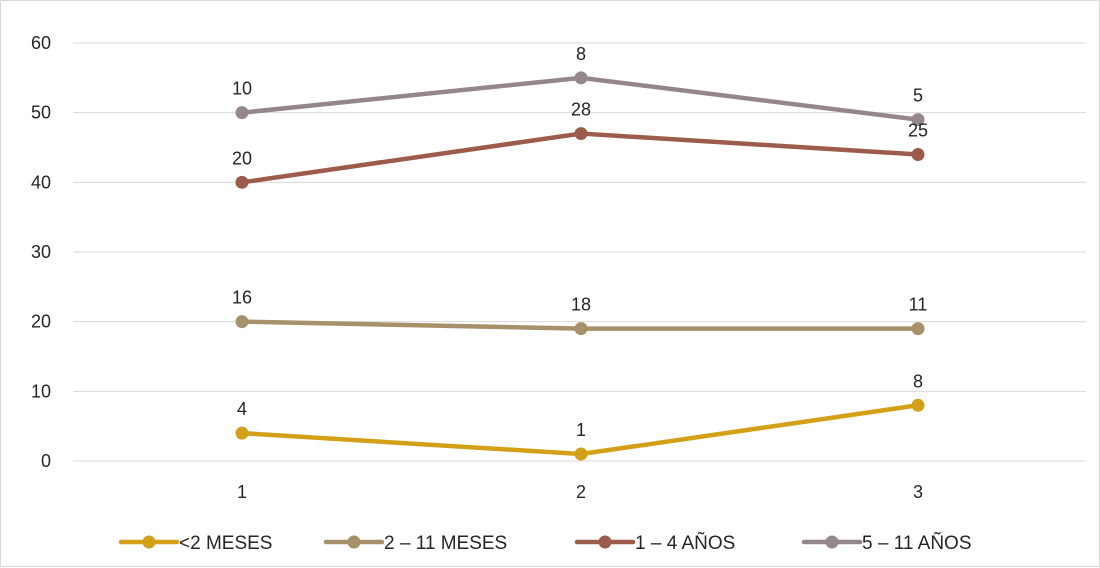 This screenshot has width=1100, height=568. I want to click on y-tick-label: 40, so click(41, 182).